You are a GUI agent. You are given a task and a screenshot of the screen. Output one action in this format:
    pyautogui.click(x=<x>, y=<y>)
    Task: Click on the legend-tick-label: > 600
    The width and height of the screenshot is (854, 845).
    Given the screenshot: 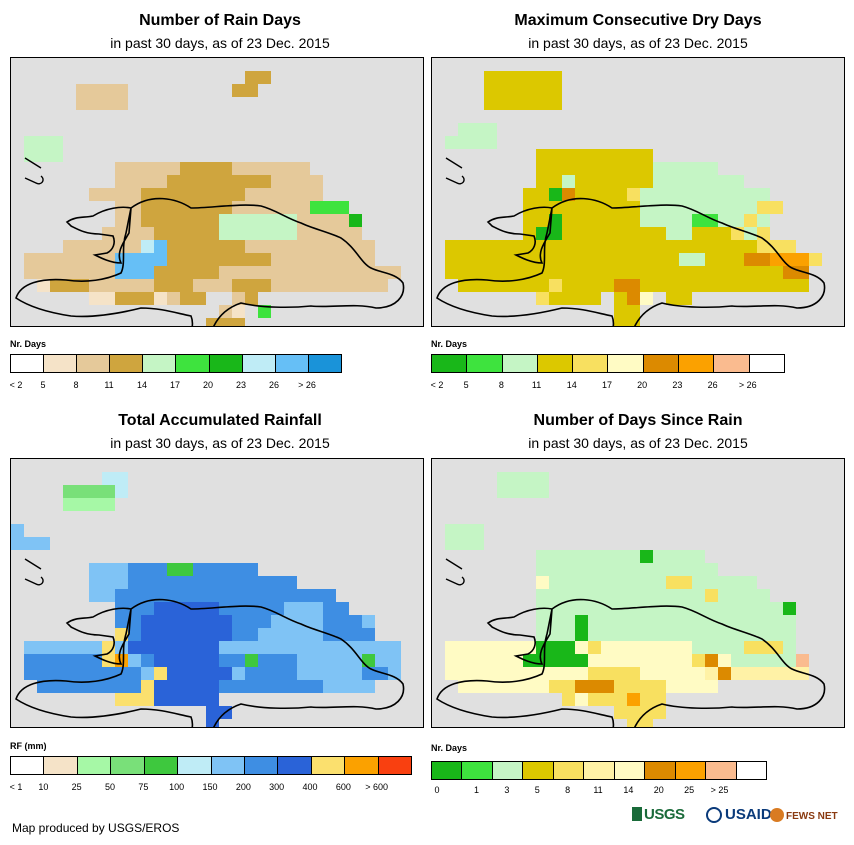 What is the action you would take?
    pyautogui.click(x=377, y=787)
    